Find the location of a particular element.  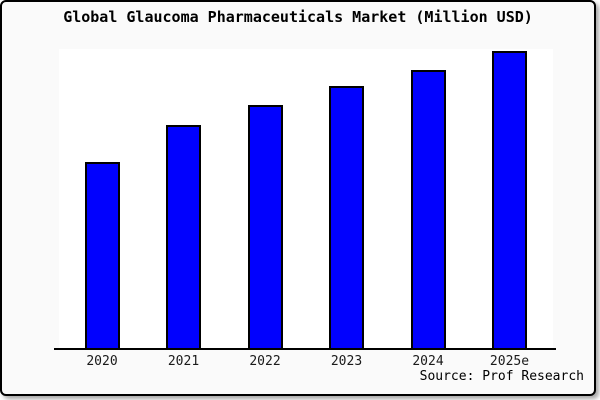

bar-2022 is located at coordinates (265, 227).